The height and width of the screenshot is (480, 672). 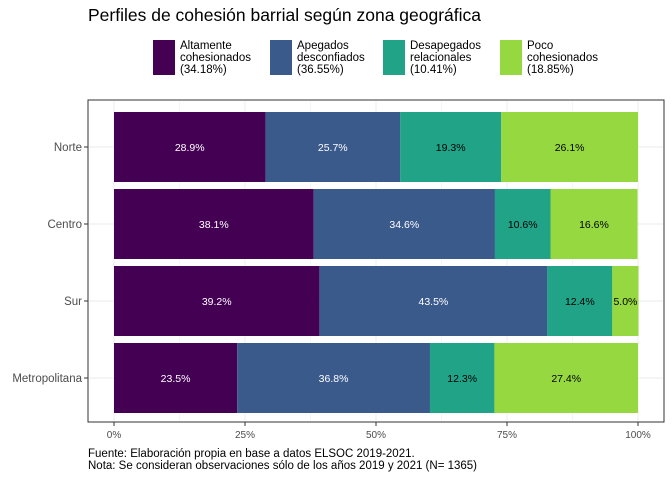 I want to click on legend-item-apegados-desconfiados: Apegados desconfiados (36.55%), so click(x=317, y=58).